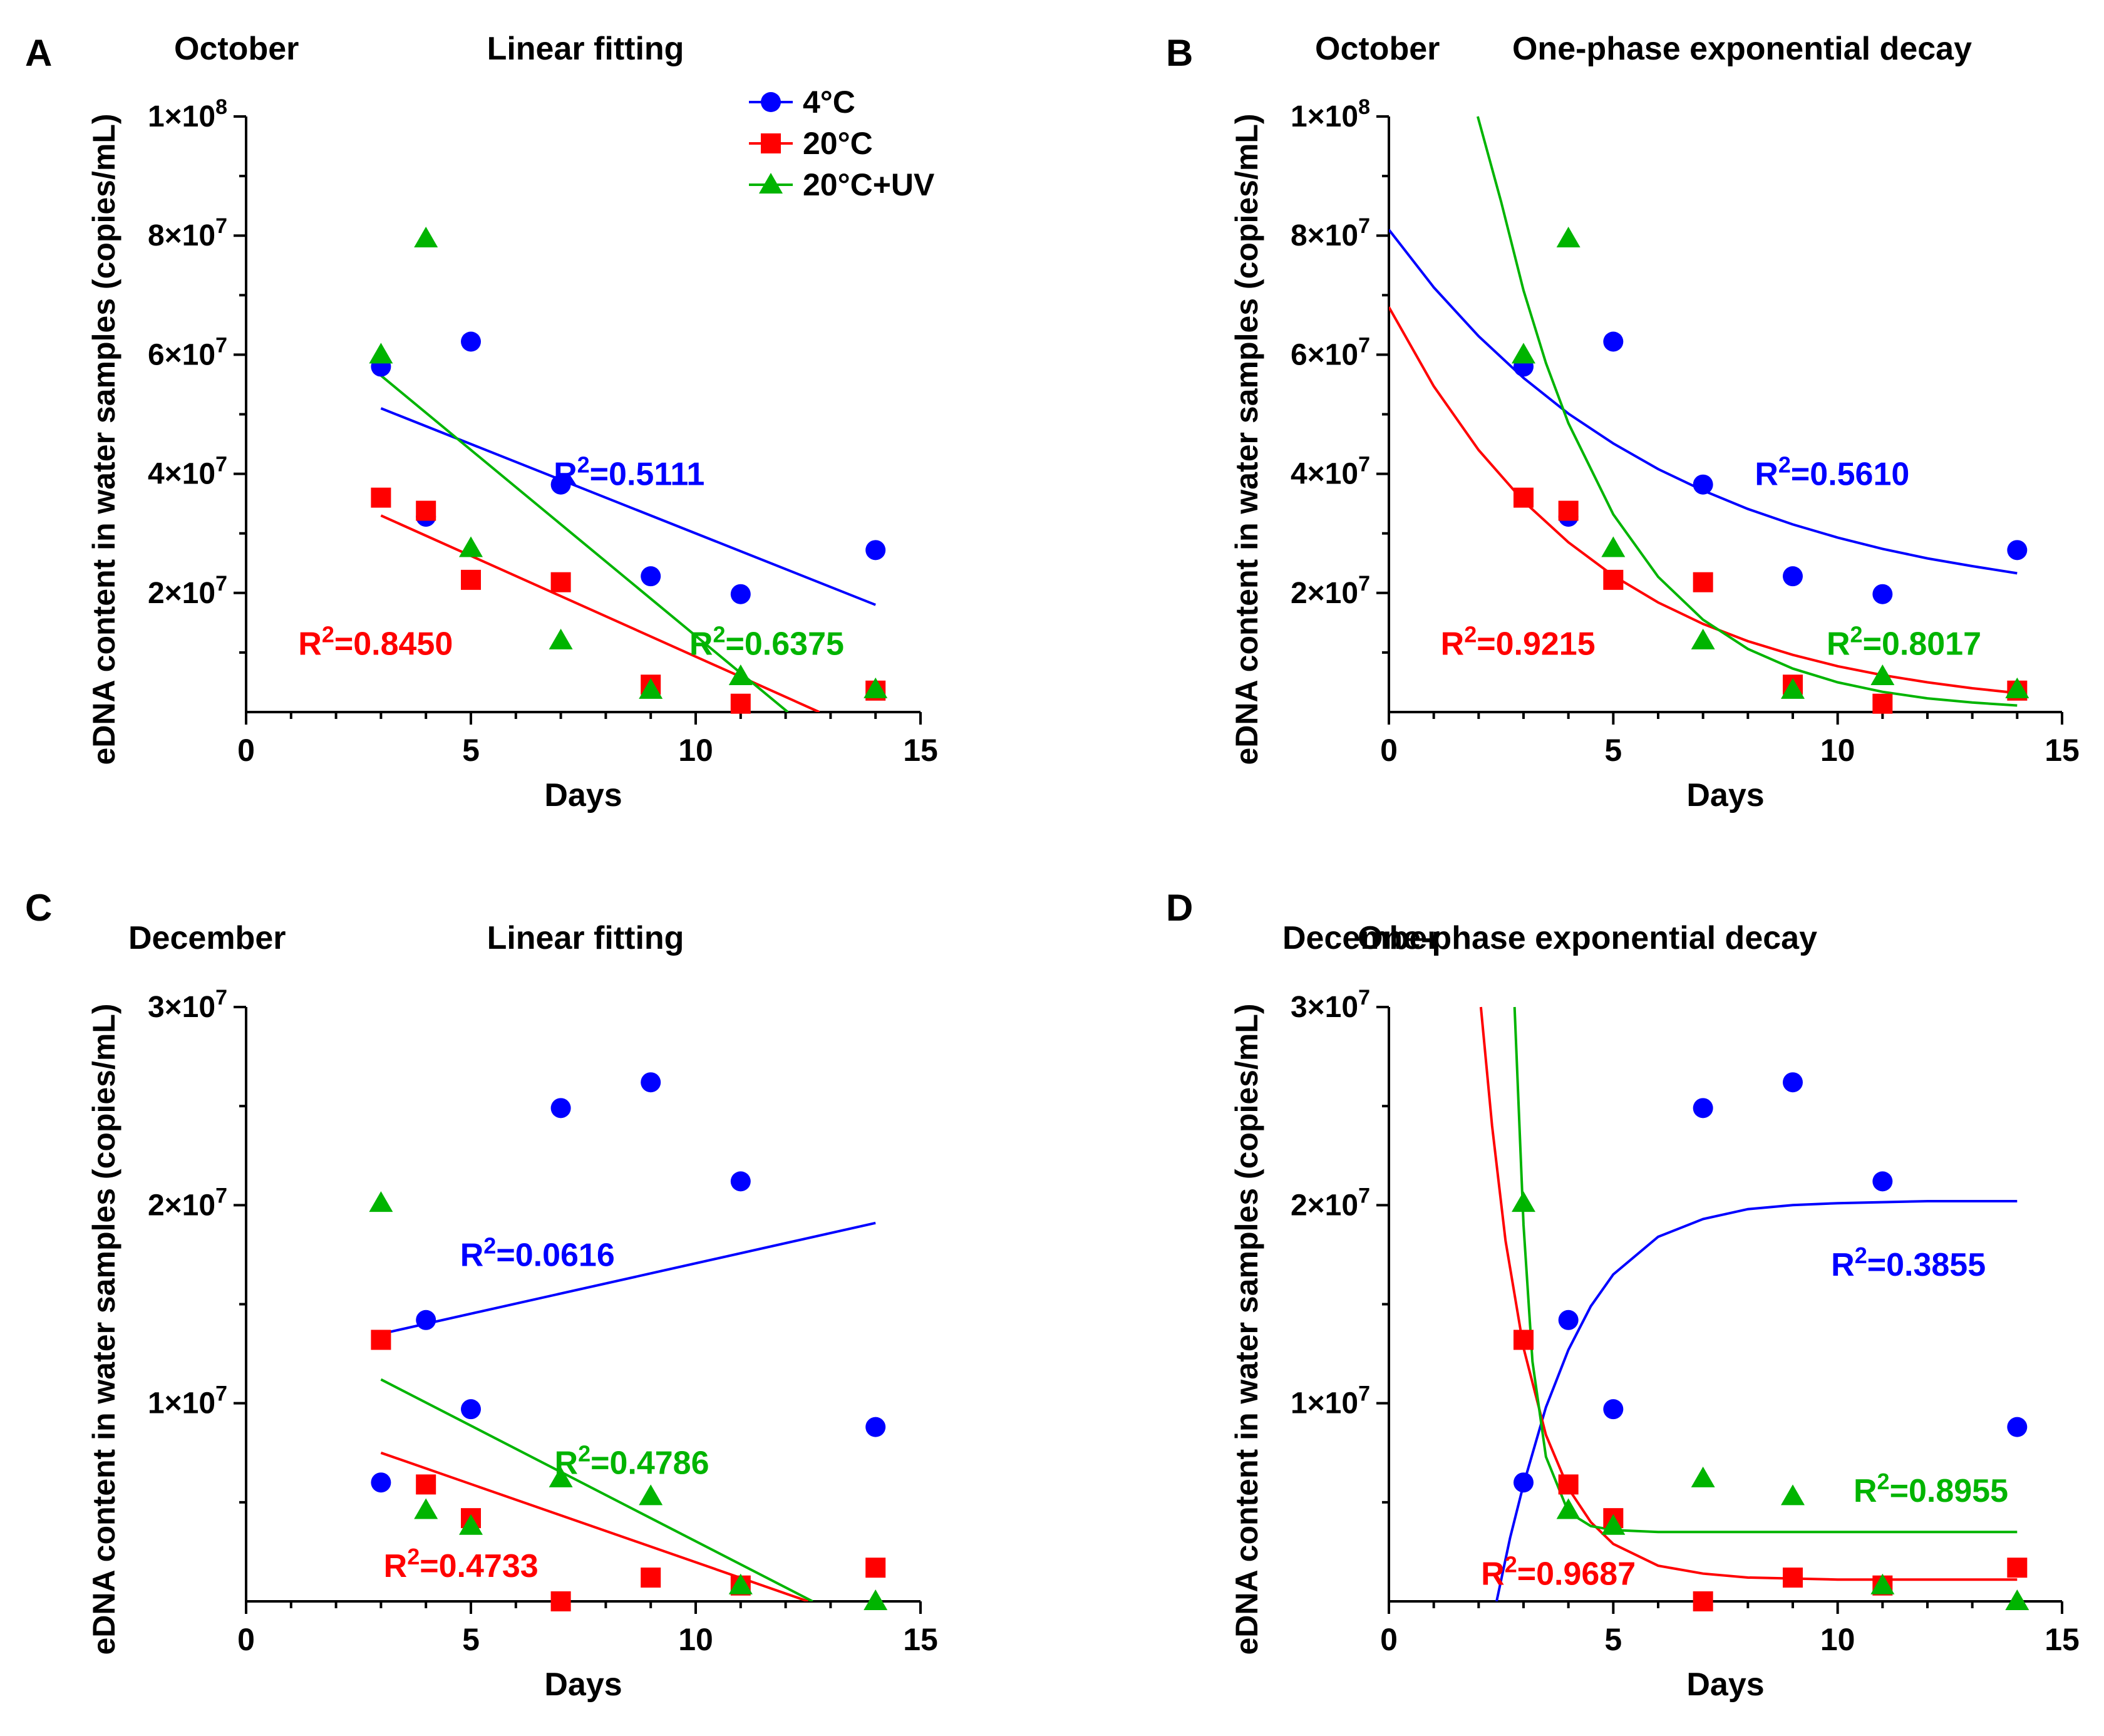 The image size is (2104, 1736). What do you see at coordinates (1588, 938) in the screenshot?
I see `panel-title: One-phase exponential decay` at bounding box center [1588, 938].